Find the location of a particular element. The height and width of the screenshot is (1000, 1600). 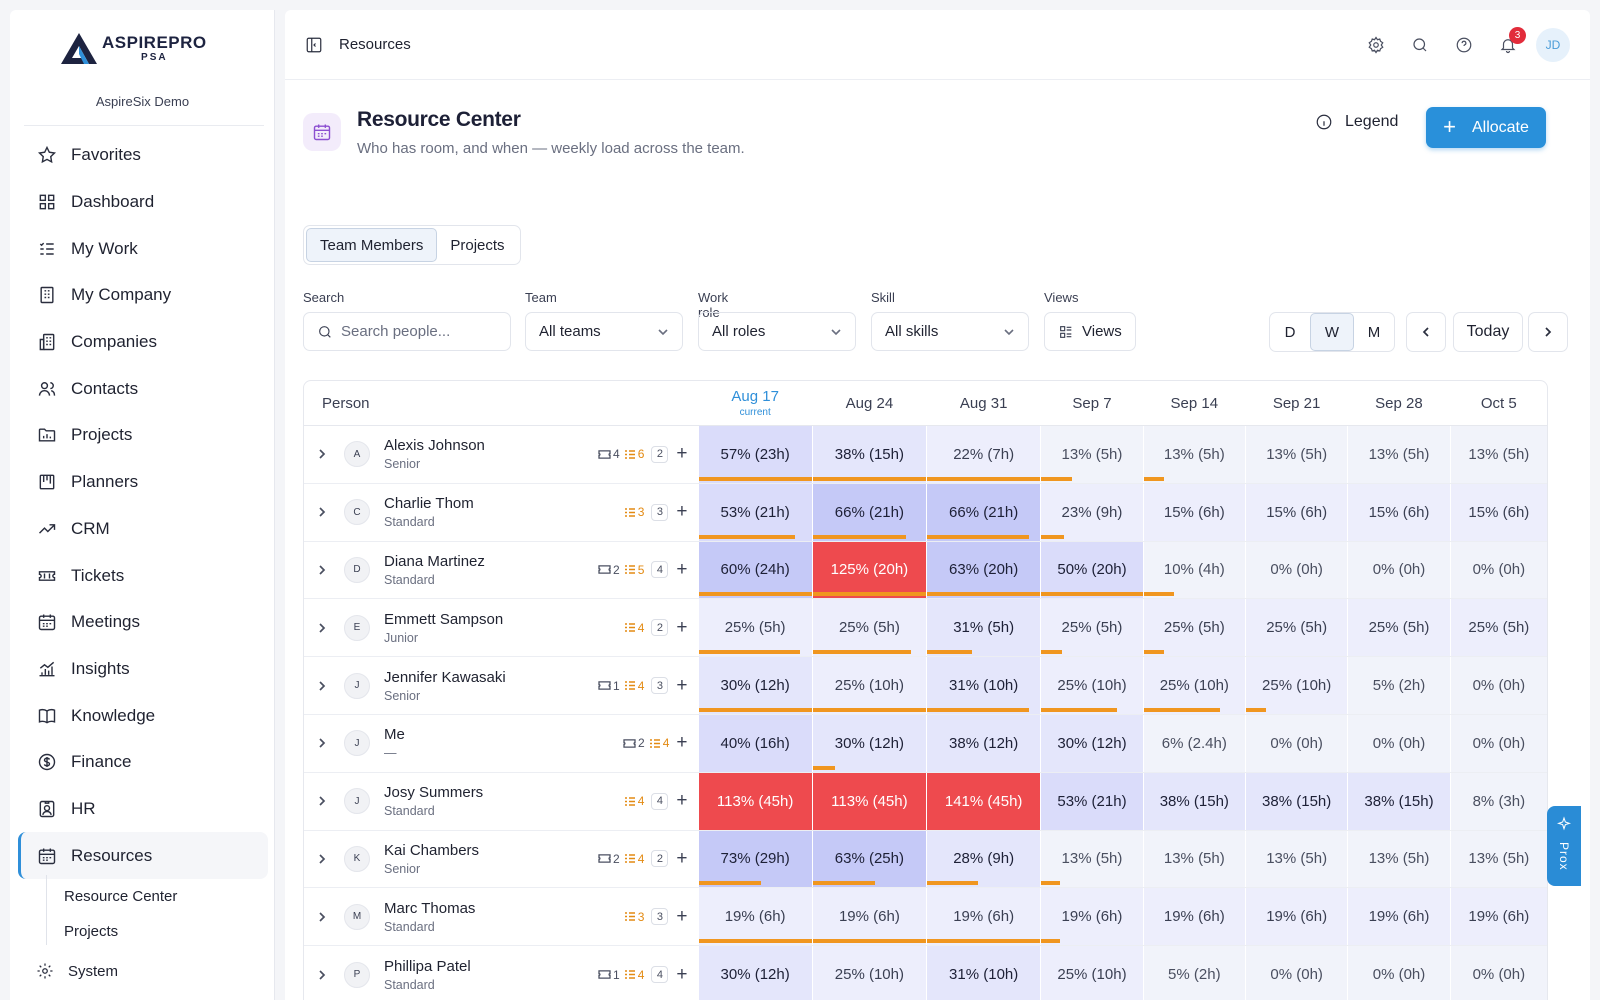

week-column-header: Aug 31 is located at coordinates (983, 403).